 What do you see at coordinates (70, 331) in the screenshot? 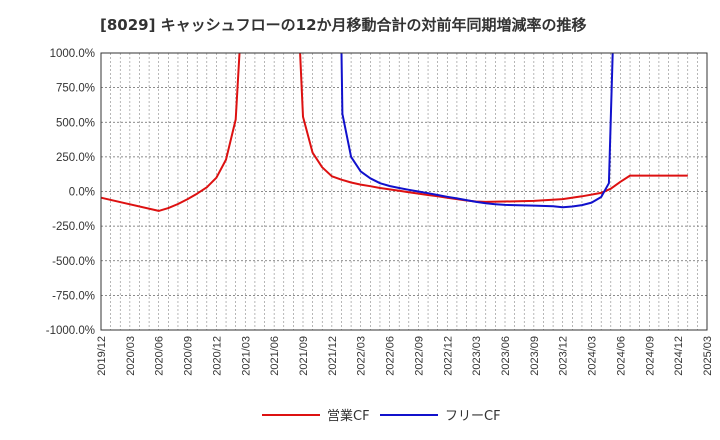
I see `y-tick-label: -1000.0%` at bounding box center [70, 331].